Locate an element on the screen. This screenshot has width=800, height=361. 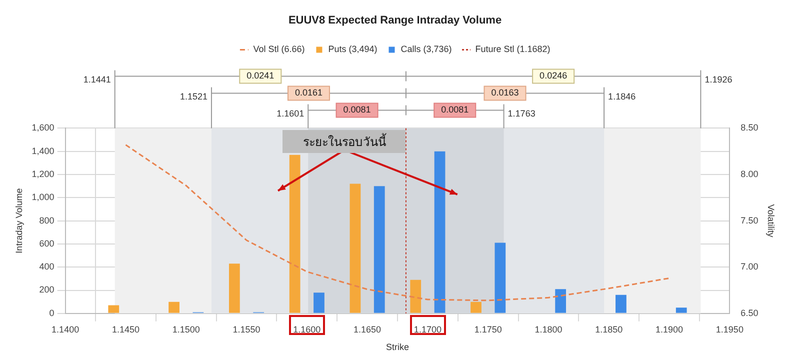
y2-tick-label: 8.00 is located at coordinates (749, 173).